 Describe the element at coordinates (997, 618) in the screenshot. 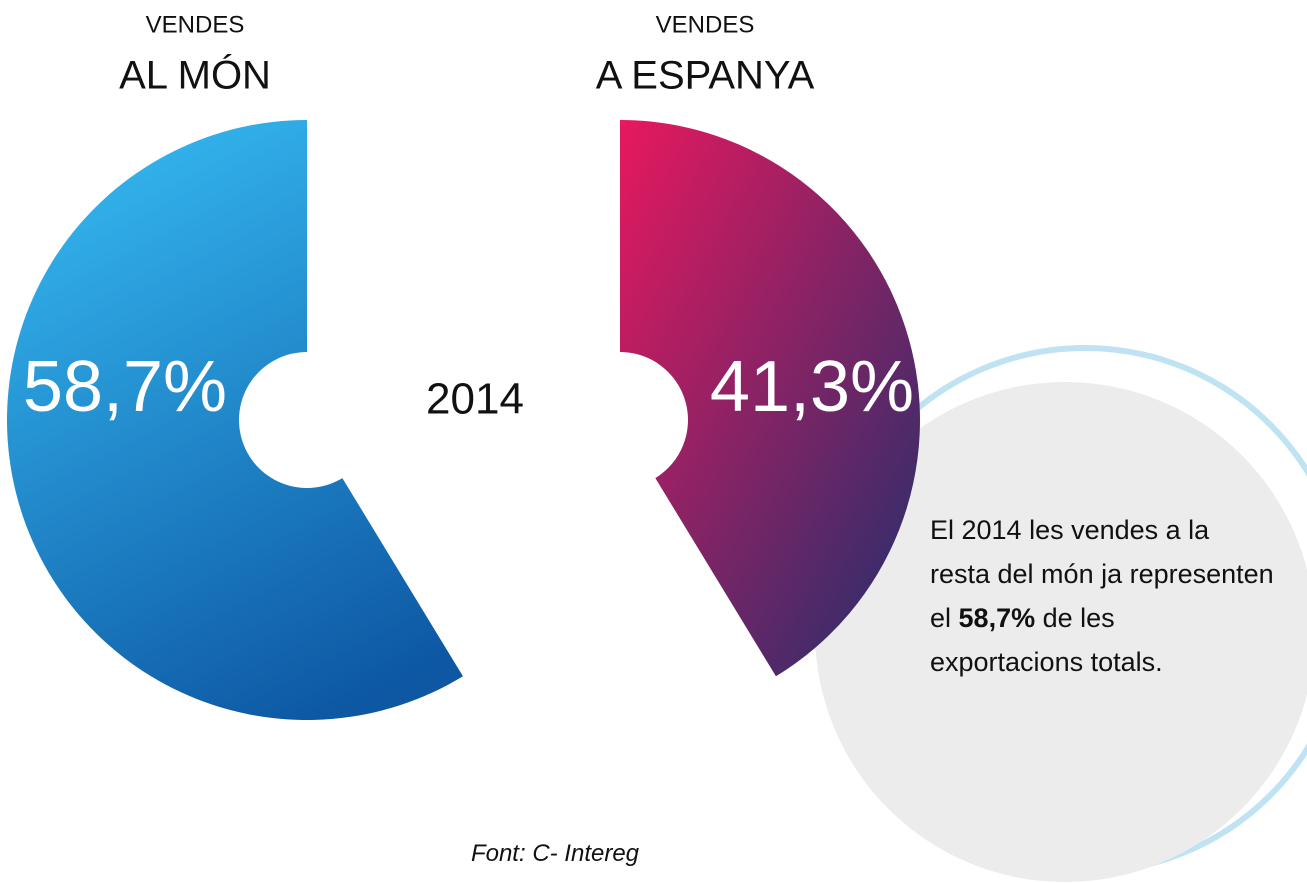

I see `callout-bold: 58,7%` at that location.